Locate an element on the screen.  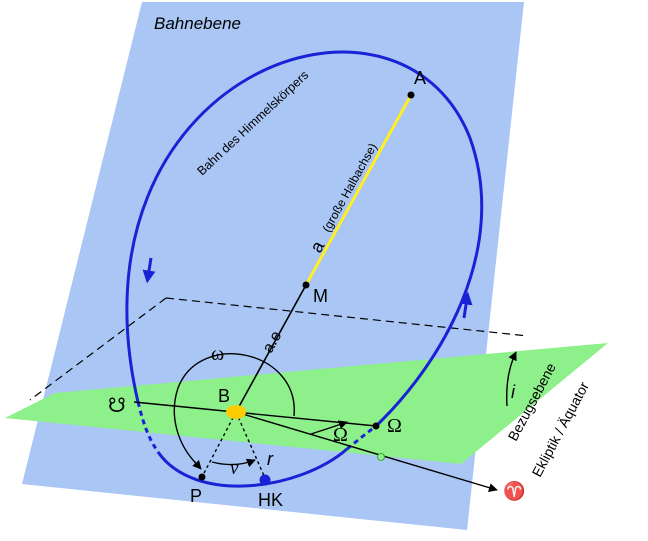
vernal-equinox-symbol: ♈ is located at coordinates (514, 490).